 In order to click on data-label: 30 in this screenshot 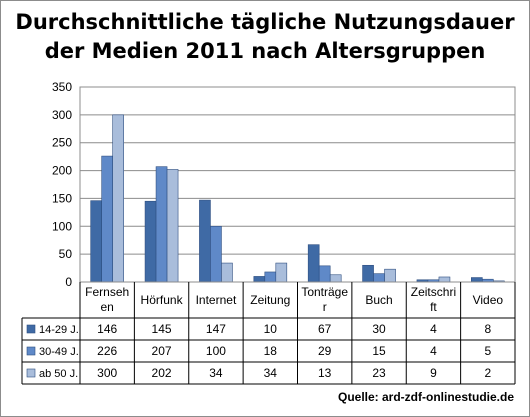, I will do `click(379, 329)`.